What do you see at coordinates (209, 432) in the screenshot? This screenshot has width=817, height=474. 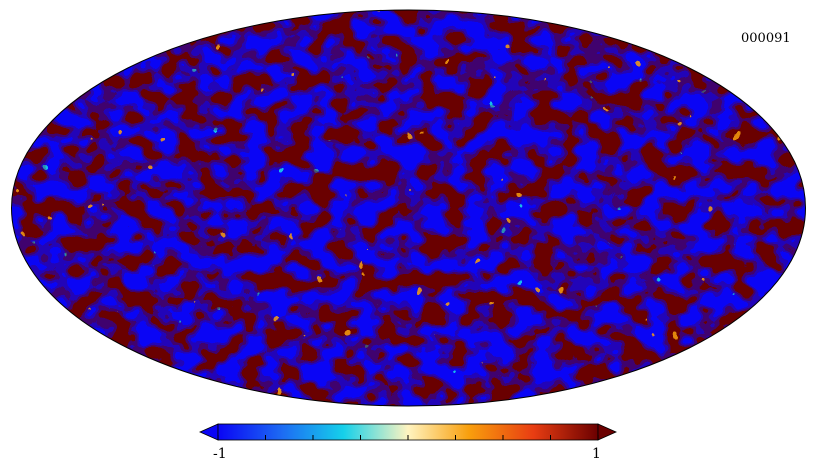 I see `colorbar-low-arrow` at bounding box center [209, 432].